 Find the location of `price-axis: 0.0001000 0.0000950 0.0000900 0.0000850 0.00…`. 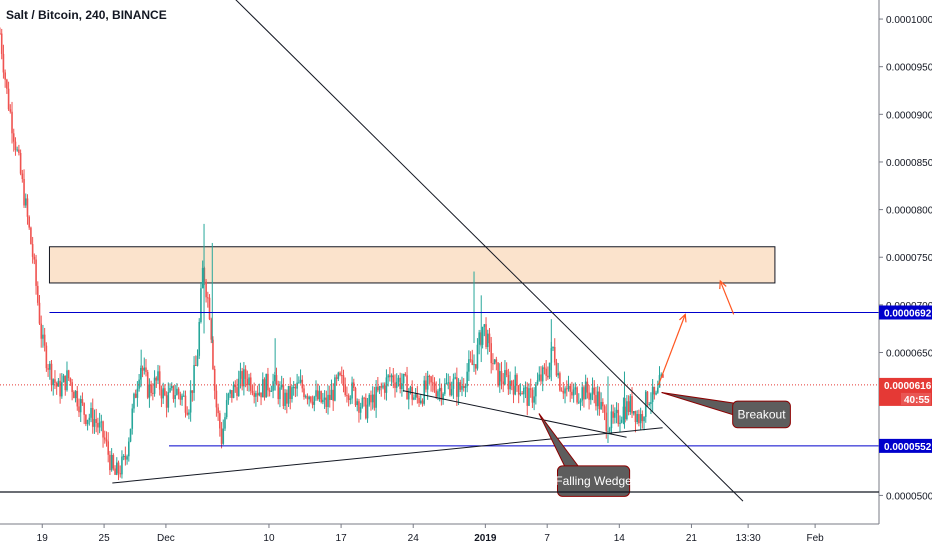

price-axis: 0.0001000 0.0000950 0.0000900 0.0000850 0.00… is located at coordinates (905, 258).